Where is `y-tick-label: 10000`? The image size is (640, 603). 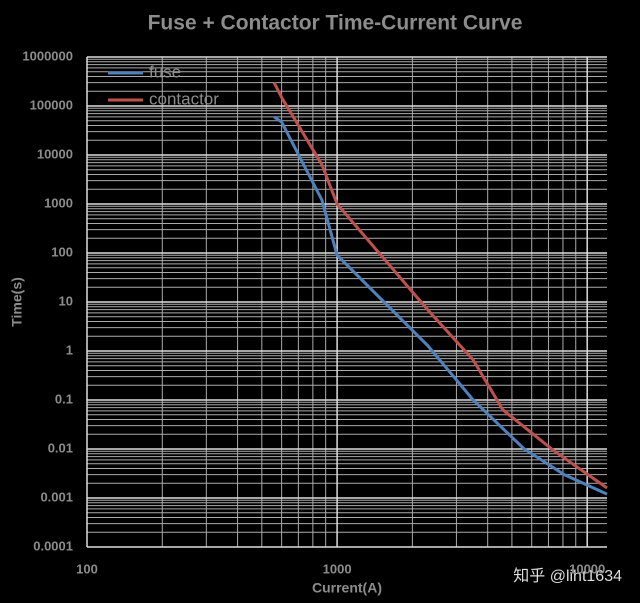
y-tick-label: 10000 is located at coordinates (55, 153).